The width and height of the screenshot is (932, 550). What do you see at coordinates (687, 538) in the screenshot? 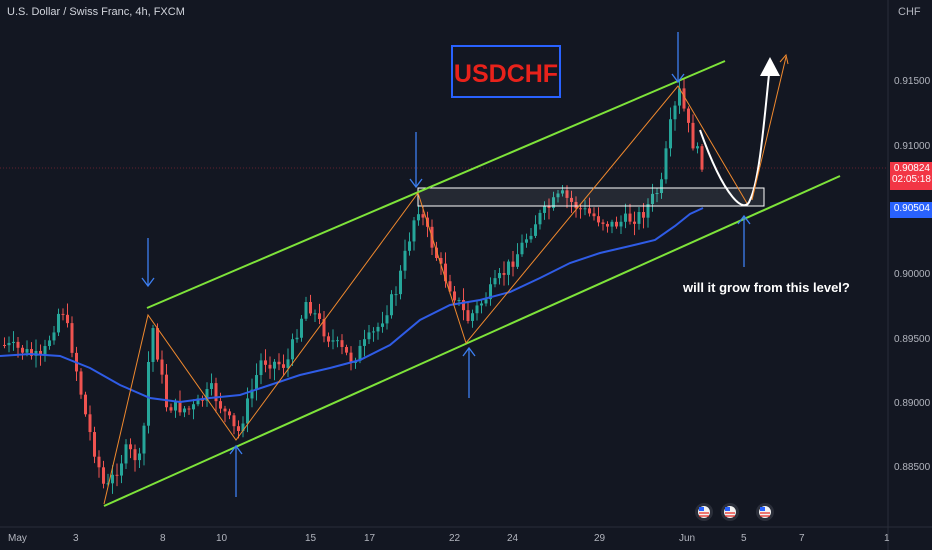
I see `time-tick: Jun` at bounding box center [687, 538].